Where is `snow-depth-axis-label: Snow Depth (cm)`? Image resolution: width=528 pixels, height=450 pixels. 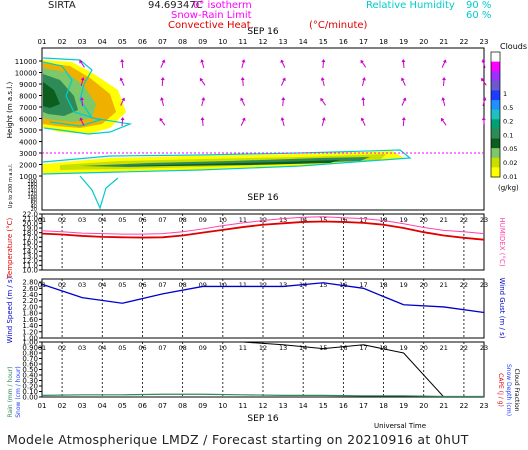 snow-depth-axis-label: Snow Depth (cm) is located at coordinates (508, 390).